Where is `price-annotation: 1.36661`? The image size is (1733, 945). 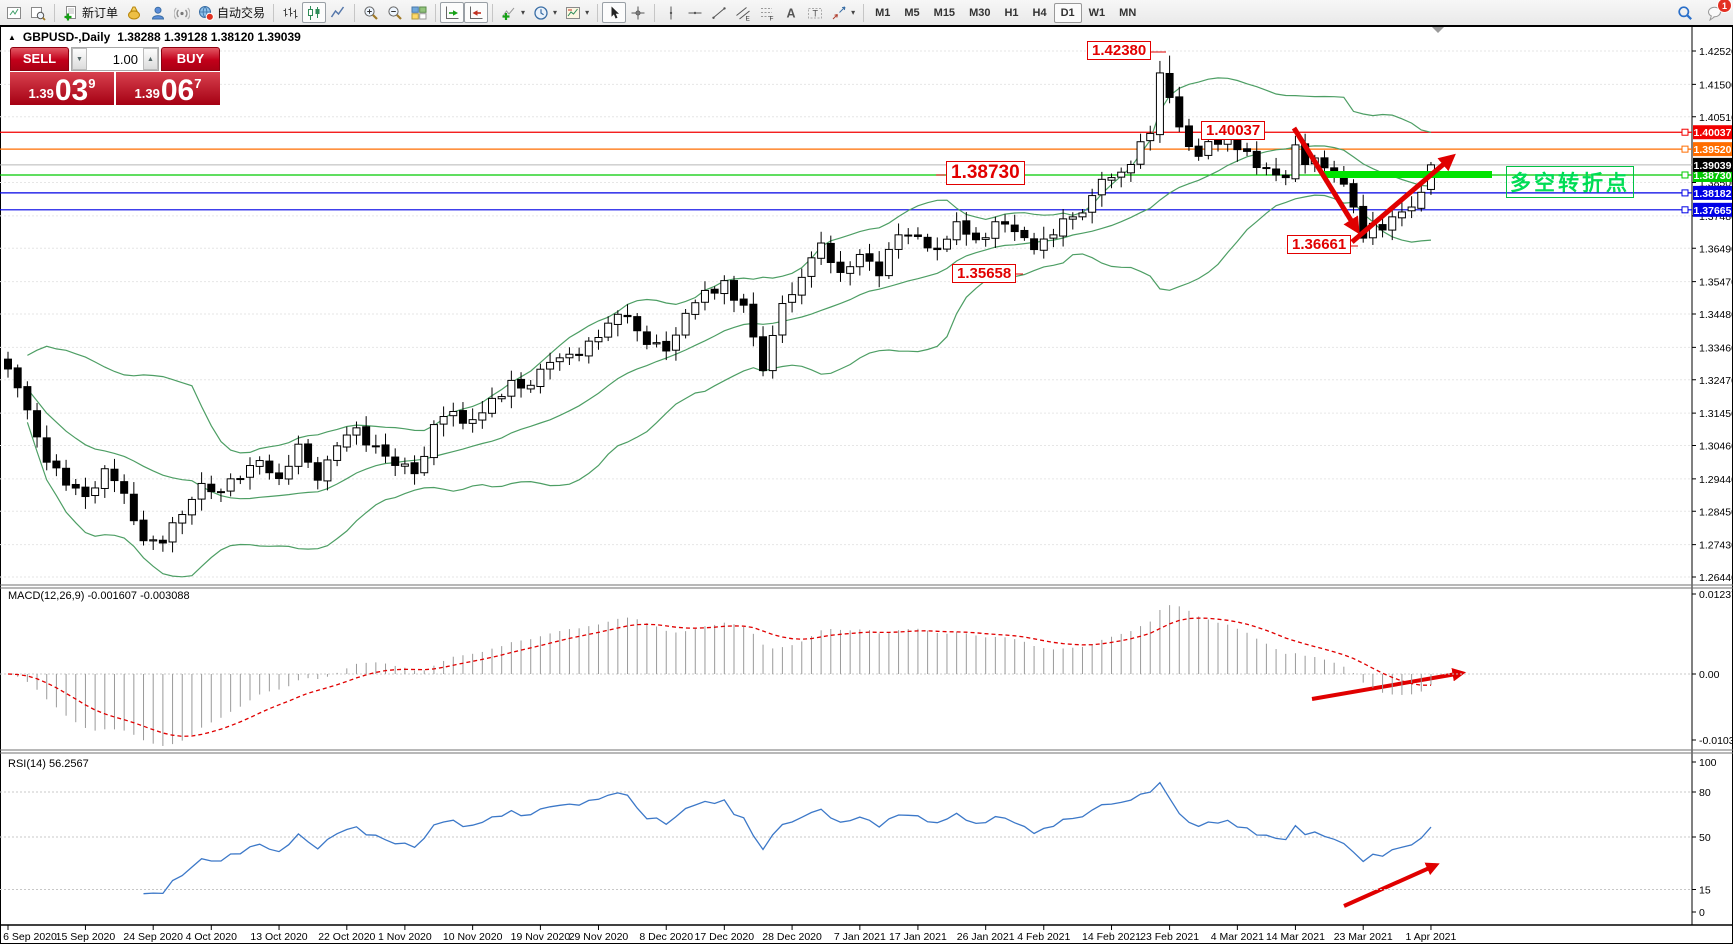
price-annotation: 1.36661 is located at coordinates (1319, 244).